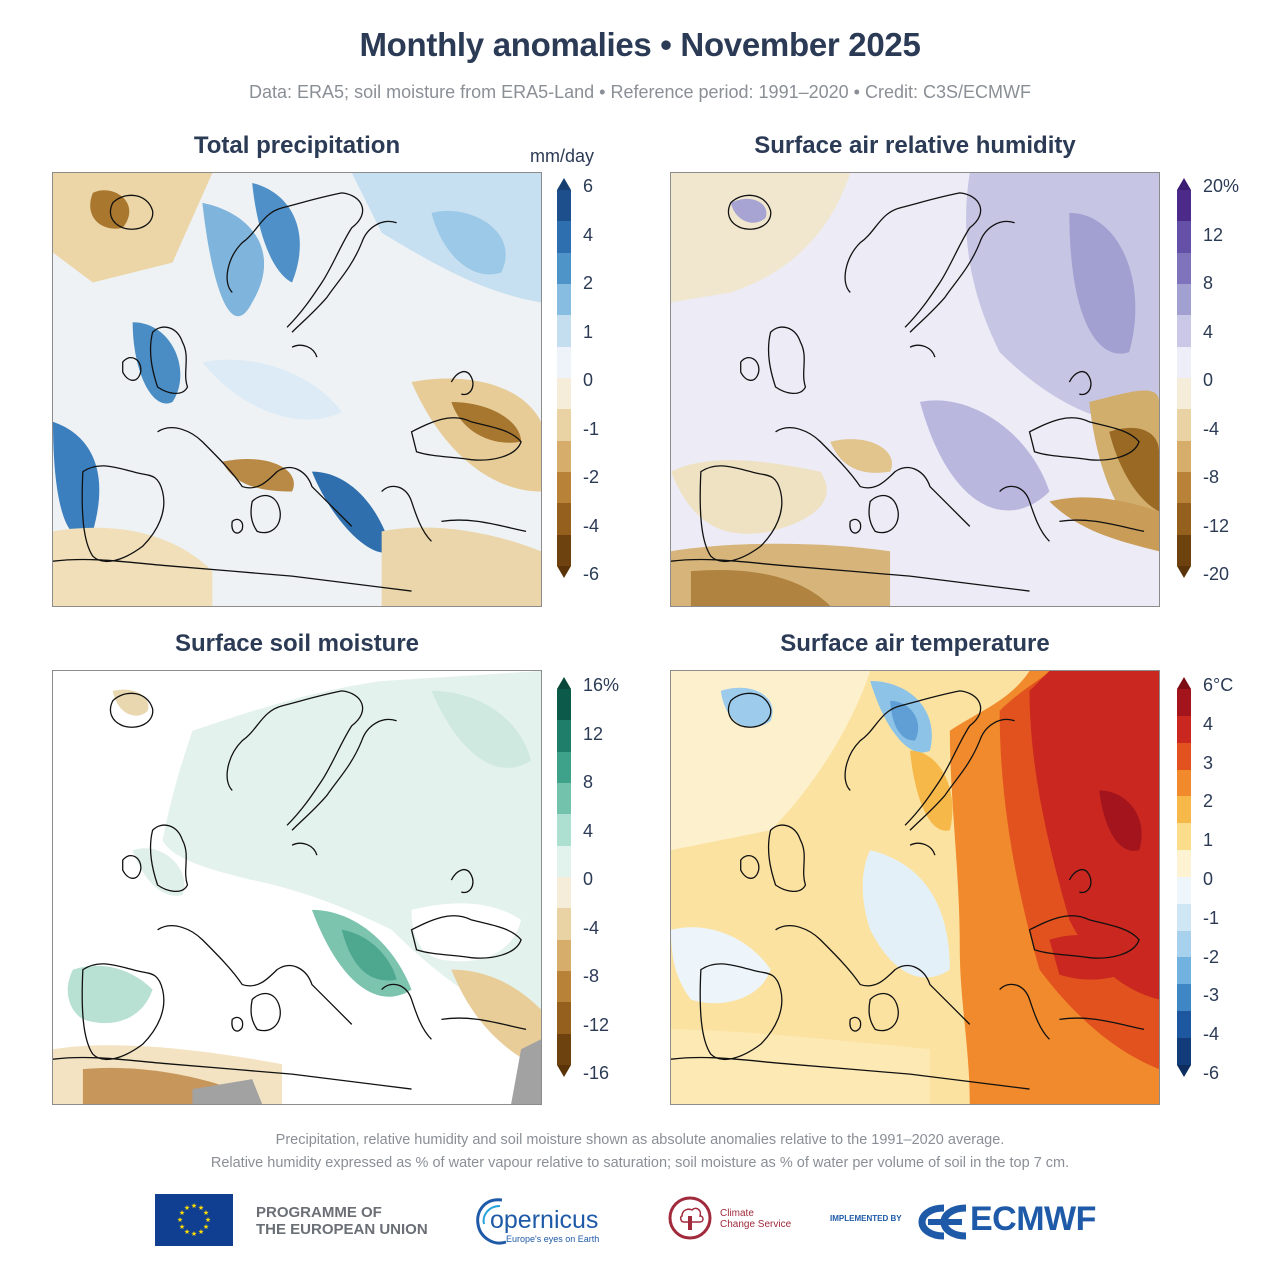 This screenshot has height=1264, width=1280. I want to click on soil-moisture-map, so click(297, 887).